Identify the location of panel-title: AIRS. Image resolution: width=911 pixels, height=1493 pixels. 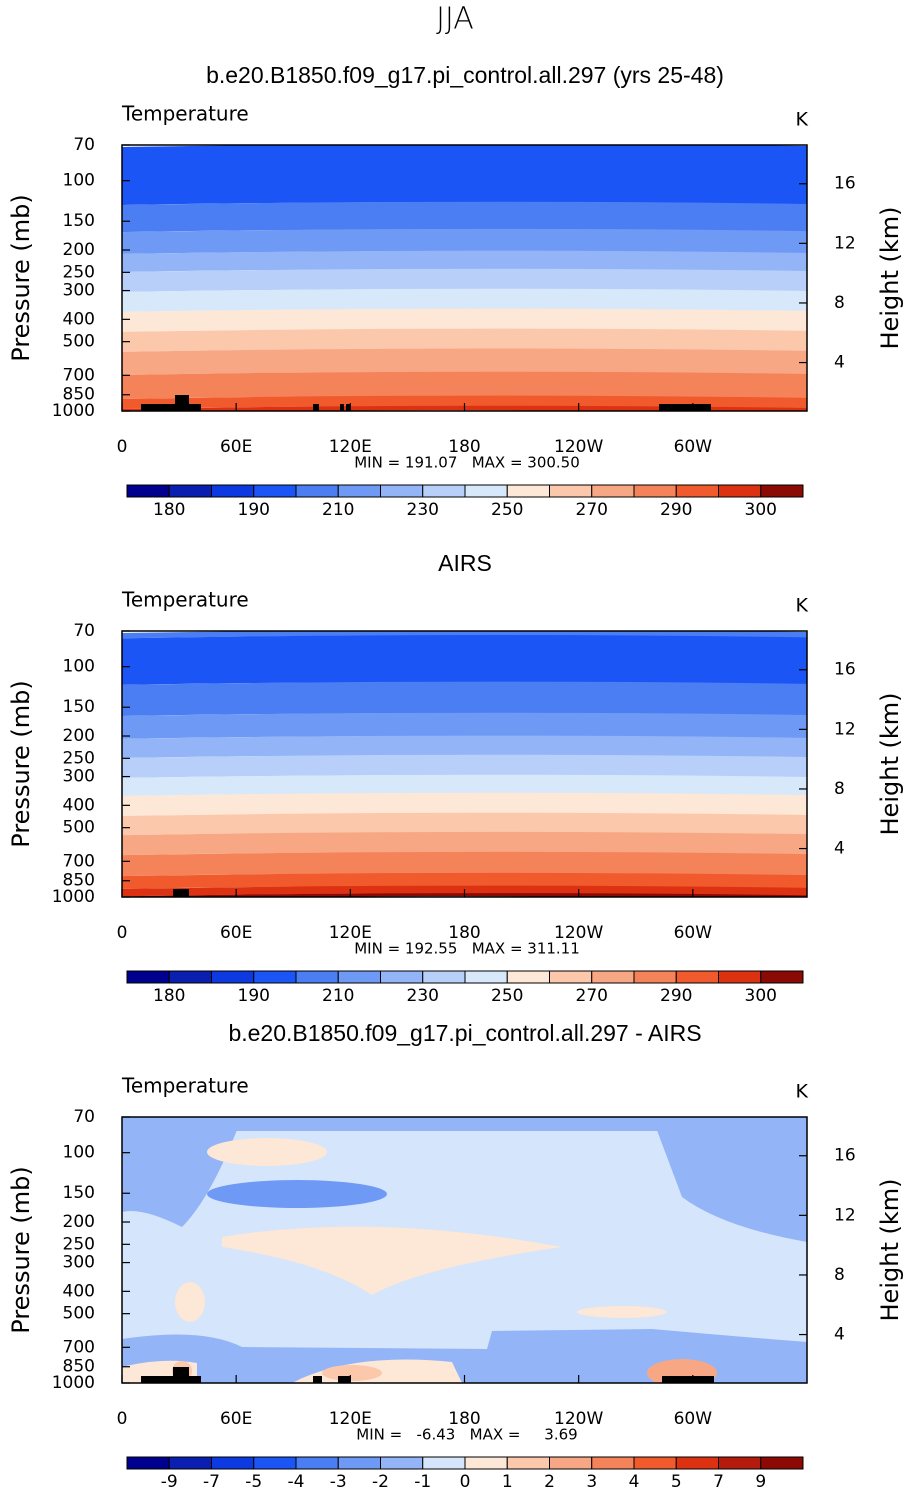
(465, 563).